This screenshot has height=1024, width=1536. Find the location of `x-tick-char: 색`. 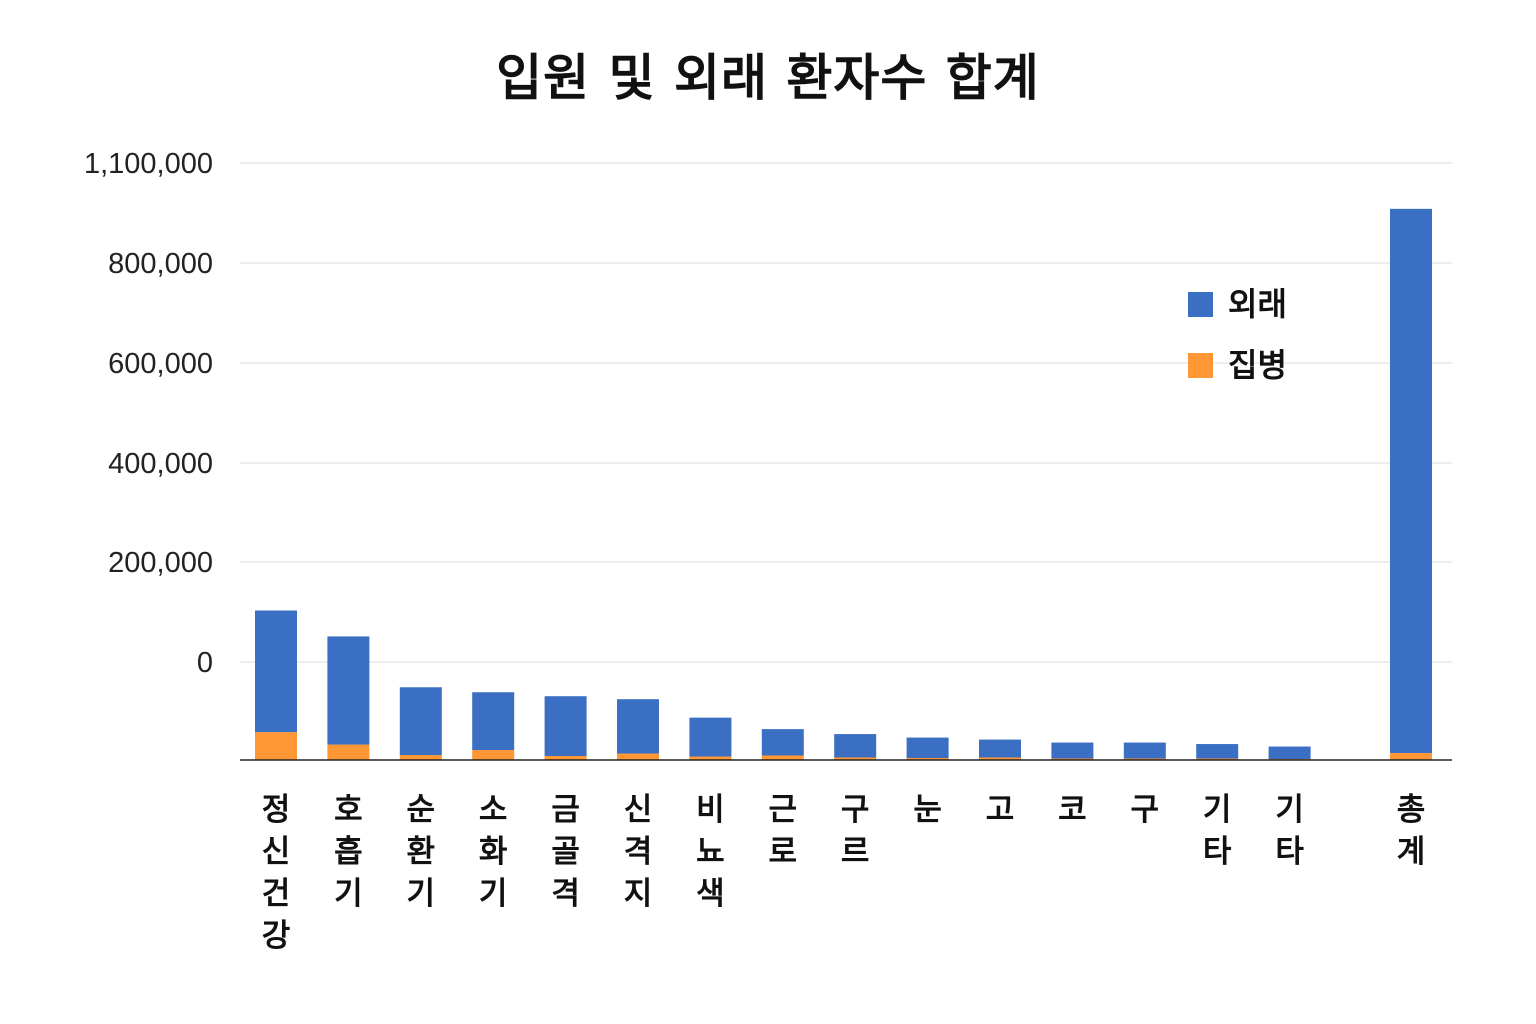

x-tick-char: 색 is located at coordinates (710, 894).